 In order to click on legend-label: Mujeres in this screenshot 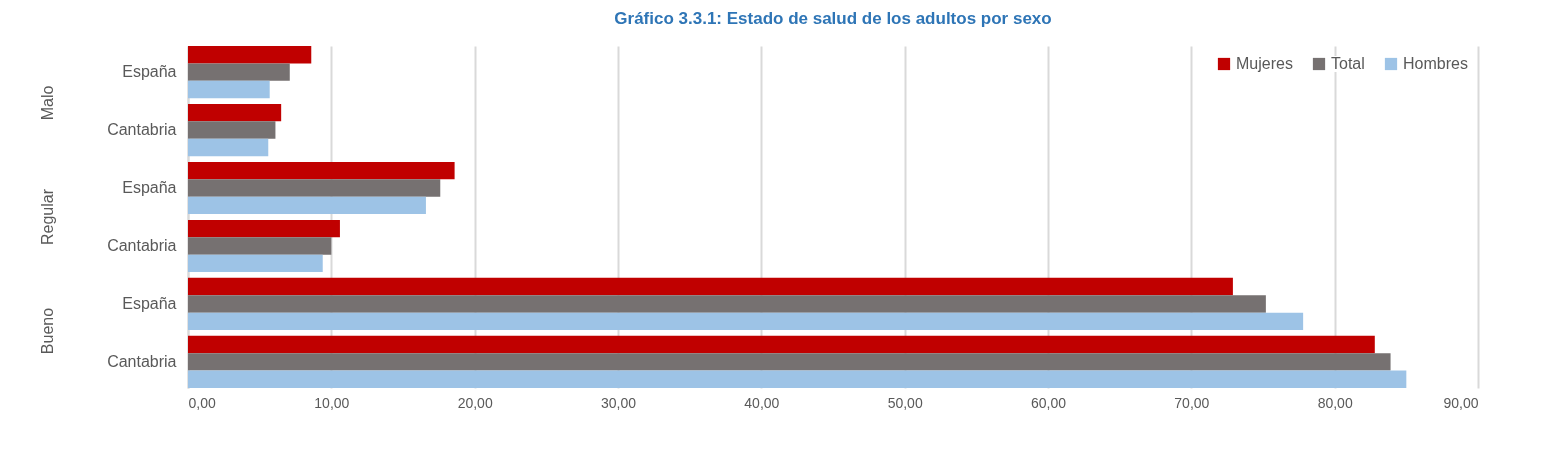, I will do `click(1264, 63)`.